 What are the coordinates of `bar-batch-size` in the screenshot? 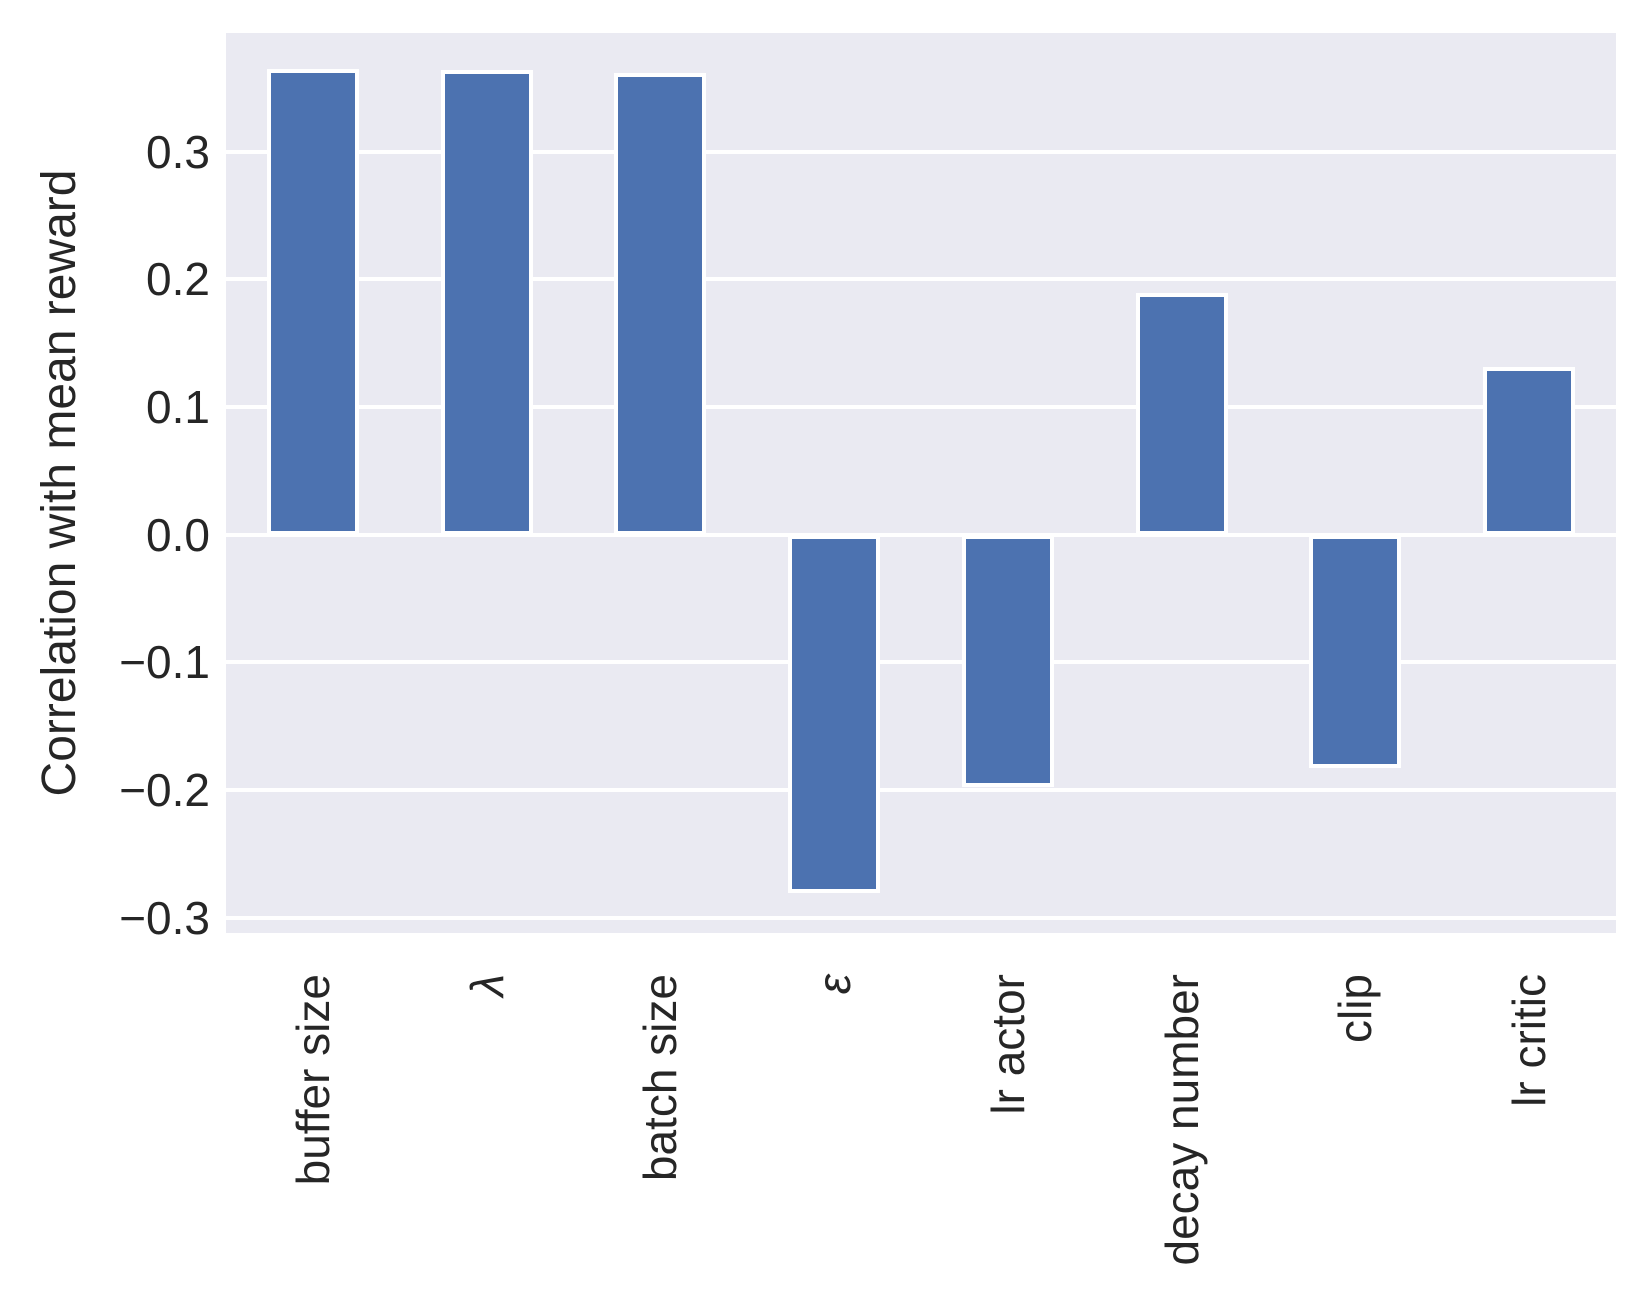 It's located at (660, 303).